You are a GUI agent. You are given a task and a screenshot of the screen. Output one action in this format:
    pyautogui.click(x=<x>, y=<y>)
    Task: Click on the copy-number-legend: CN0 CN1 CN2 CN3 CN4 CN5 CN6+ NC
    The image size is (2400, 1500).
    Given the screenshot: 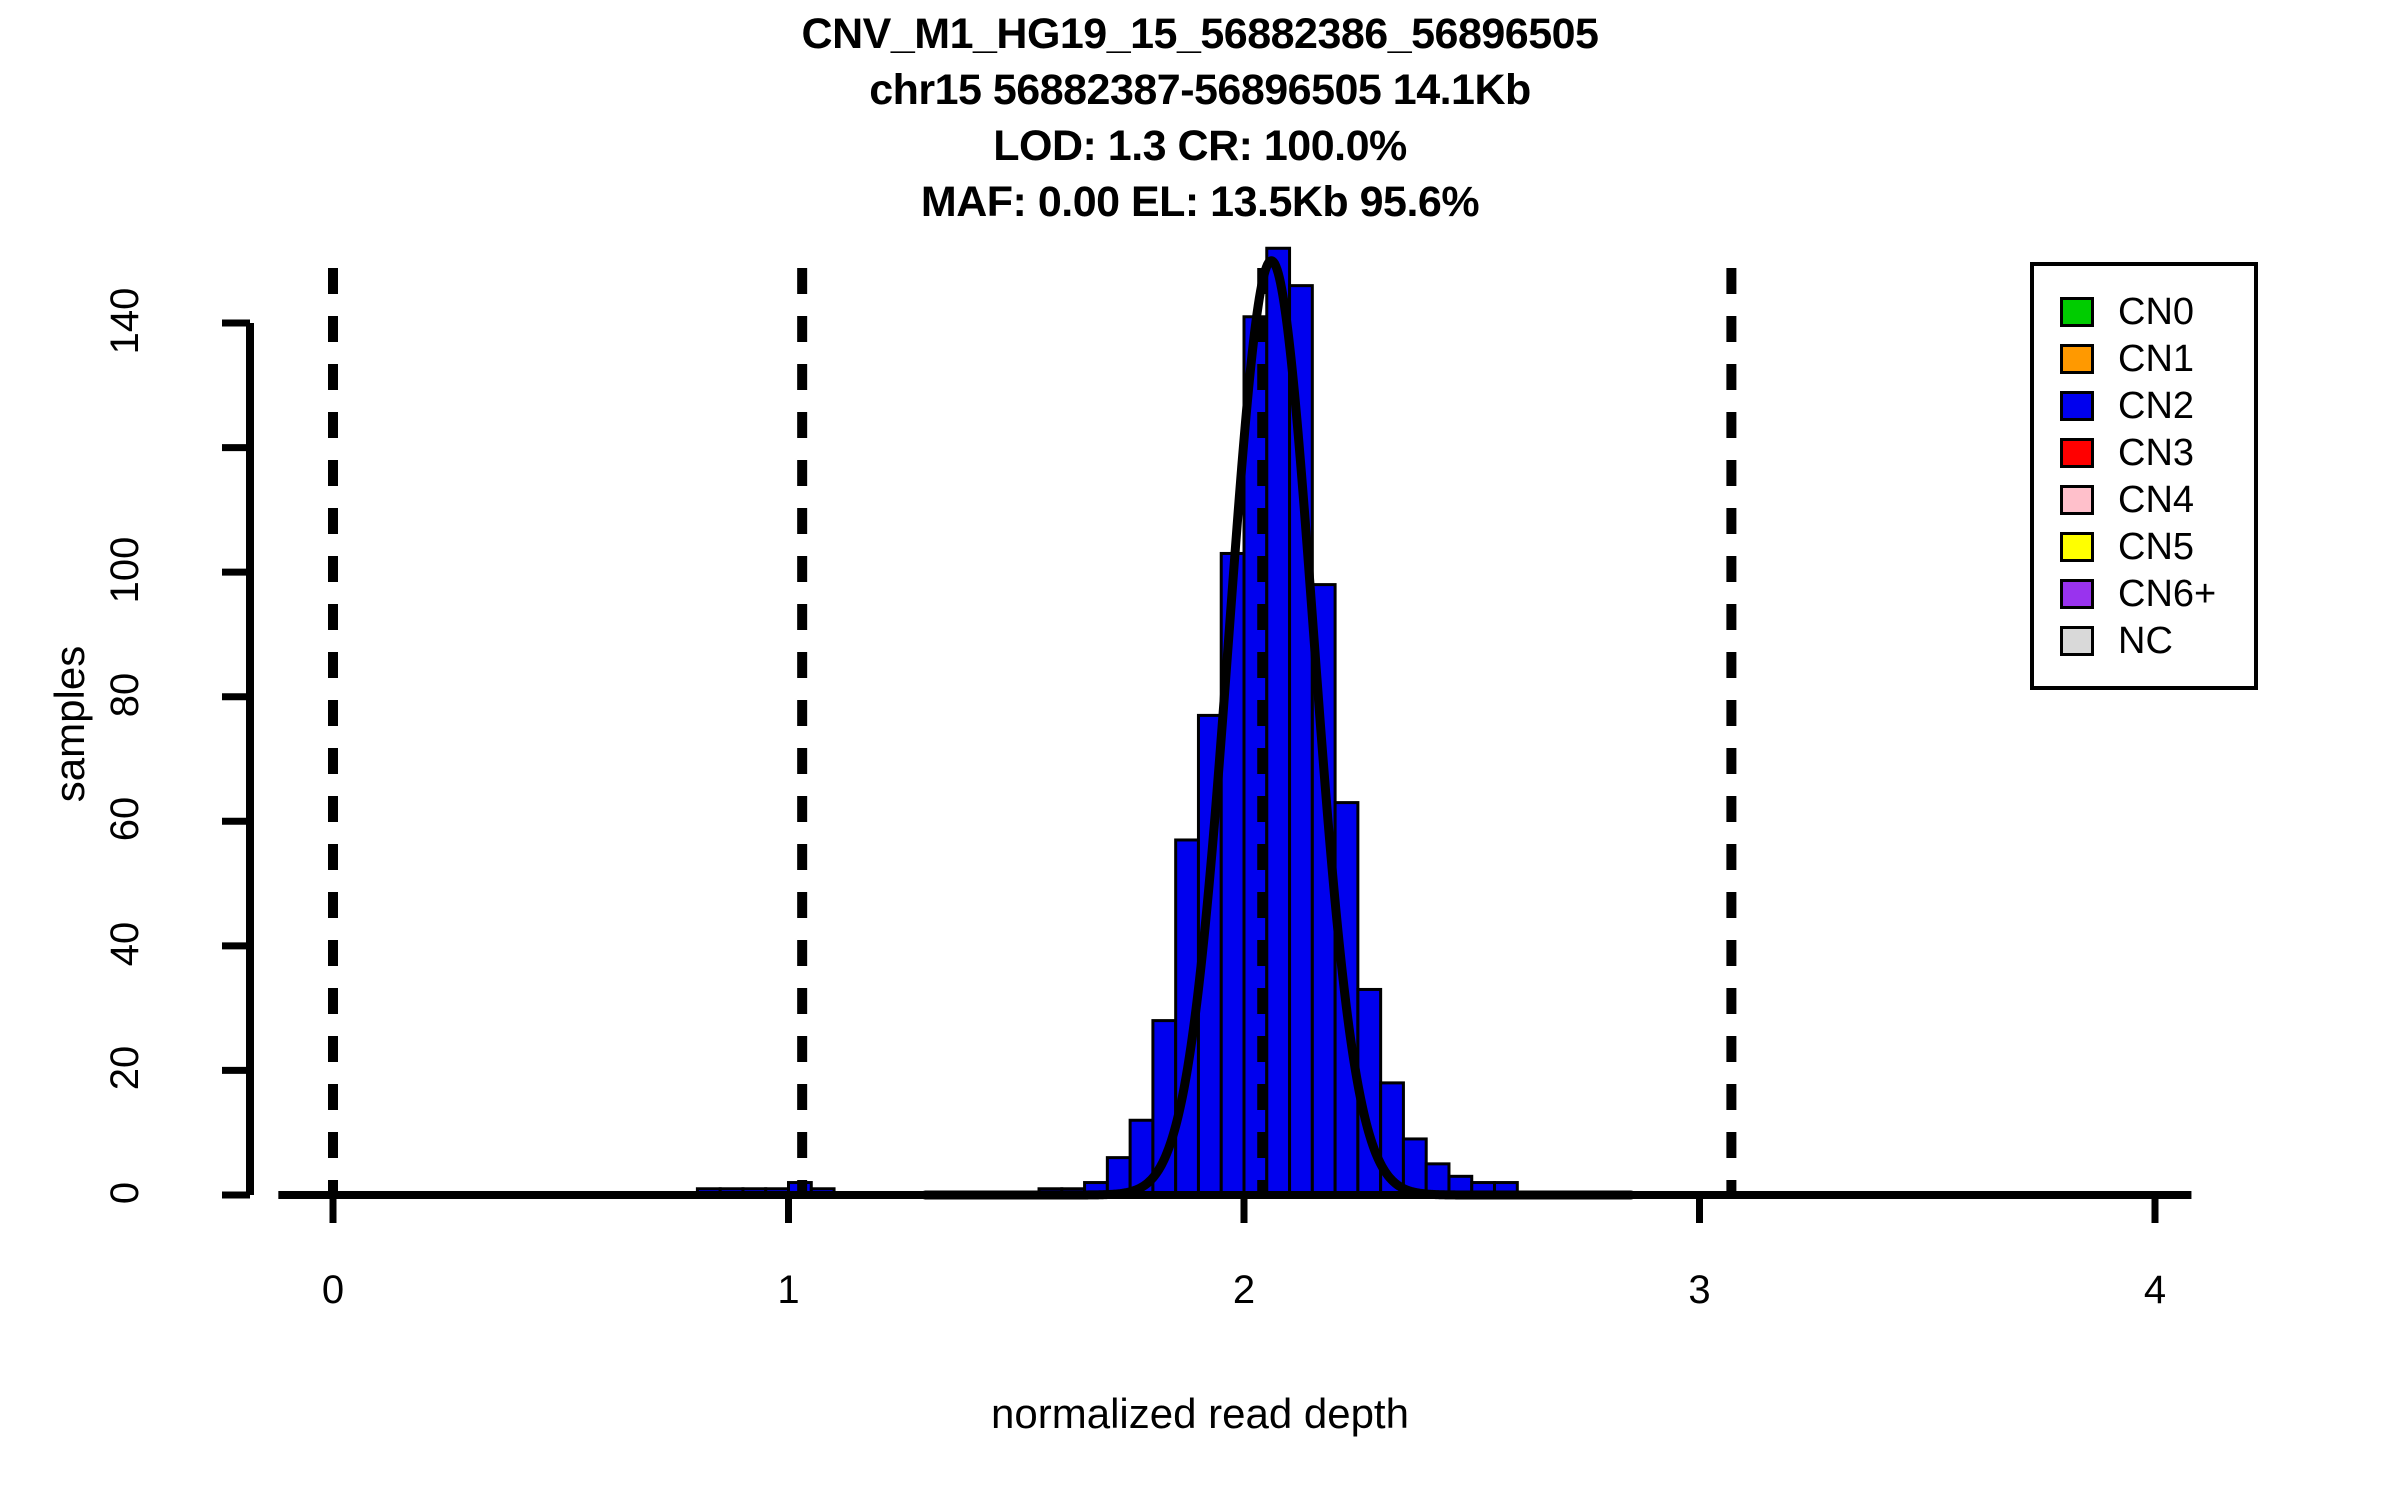 What is the action you would take?
    pyautogui.click(x=2144, y=476)
    